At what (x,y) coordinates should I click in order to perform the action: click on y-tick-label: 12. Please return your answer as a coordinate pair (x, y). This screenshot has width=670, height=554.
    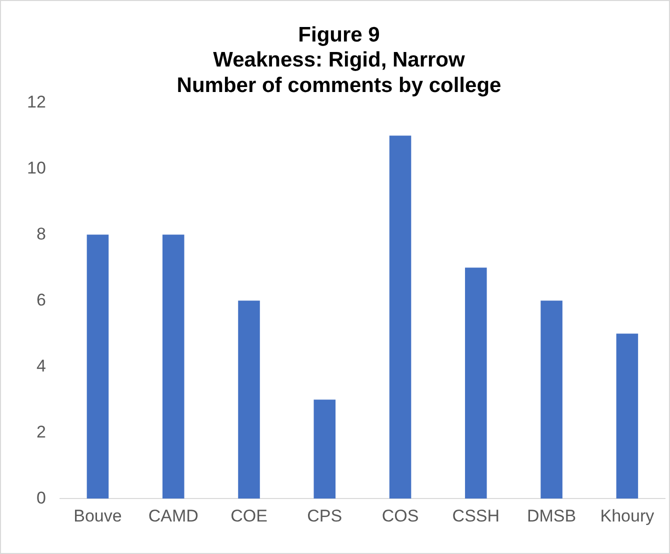
    Looking at the image, I should click on (36, 102).